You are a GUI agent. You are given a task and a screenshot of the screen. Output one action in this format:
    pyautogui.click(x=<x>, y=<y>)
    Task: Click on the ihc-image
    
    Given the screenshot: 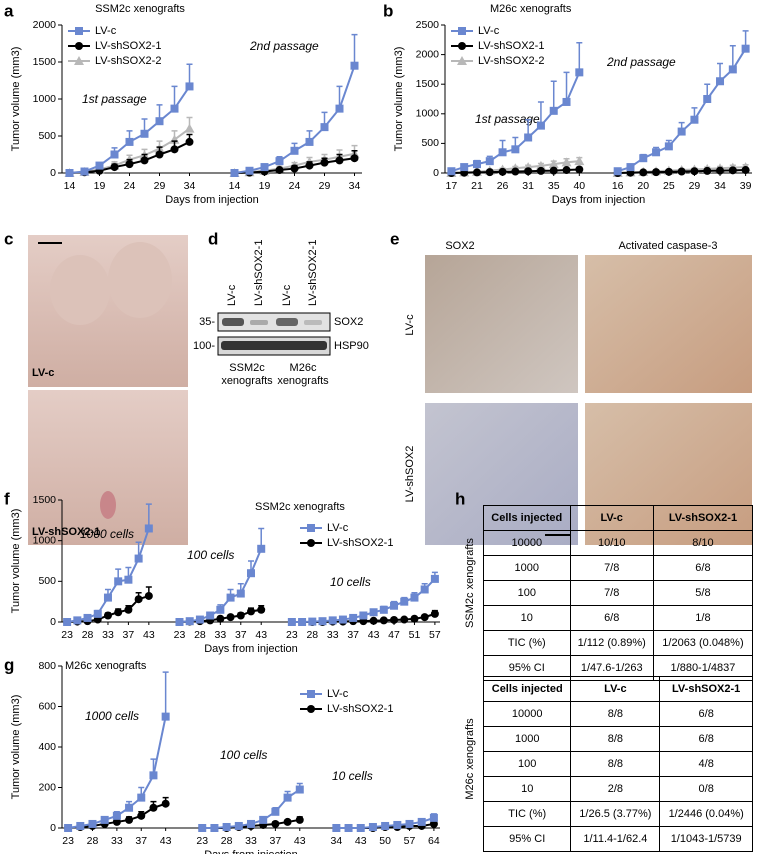 What is the action you would take?
    pyautogui.click(x=501, y=324)
    